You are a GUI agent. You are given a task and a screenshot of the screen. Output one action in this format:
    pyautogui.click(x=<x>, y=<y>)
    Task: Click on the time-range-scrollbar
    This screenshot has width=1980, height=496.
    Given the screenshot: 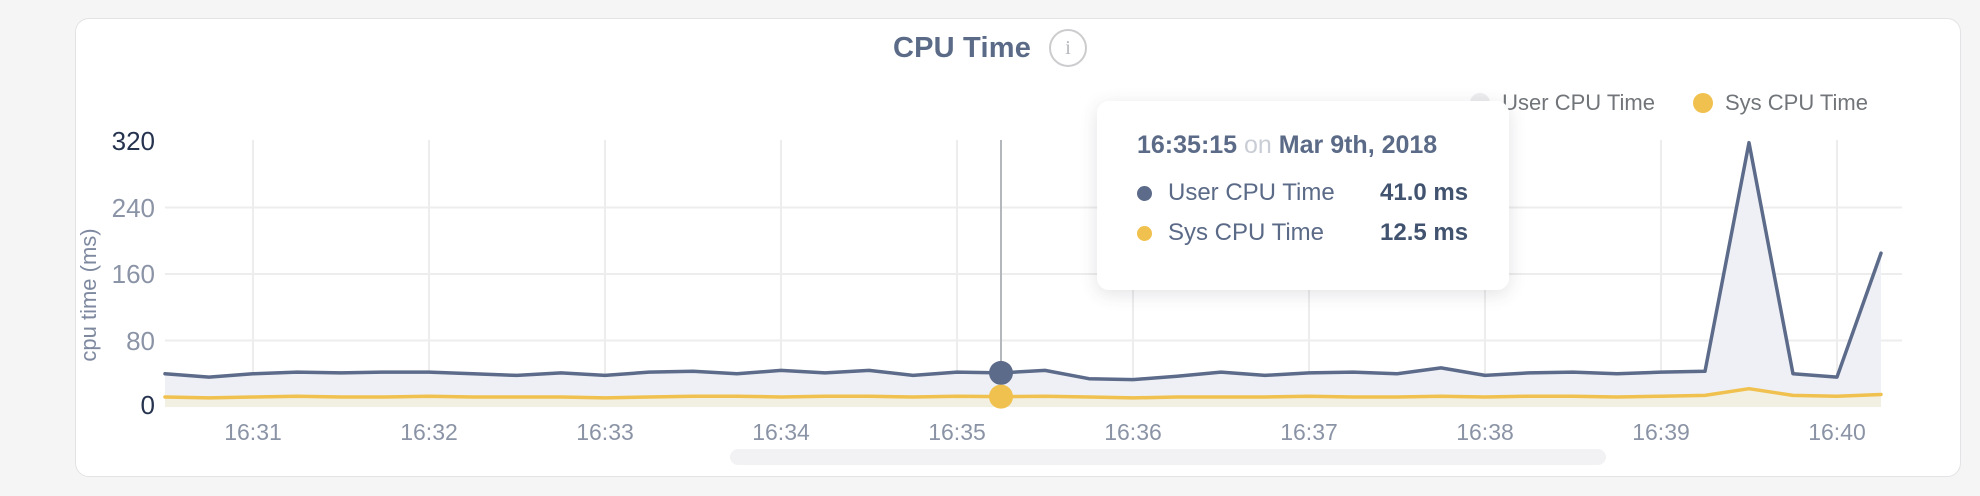 What is the action you would take?
    pyautogui.click(x=1168, y=457)
    